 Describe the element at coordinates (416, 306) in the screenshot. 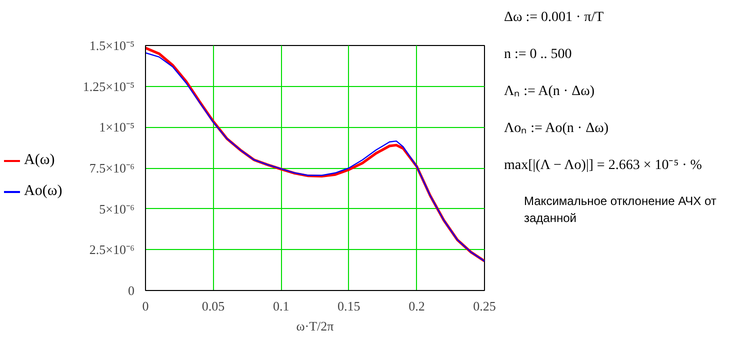

I see `x-tick-label: 0.2` at that location.